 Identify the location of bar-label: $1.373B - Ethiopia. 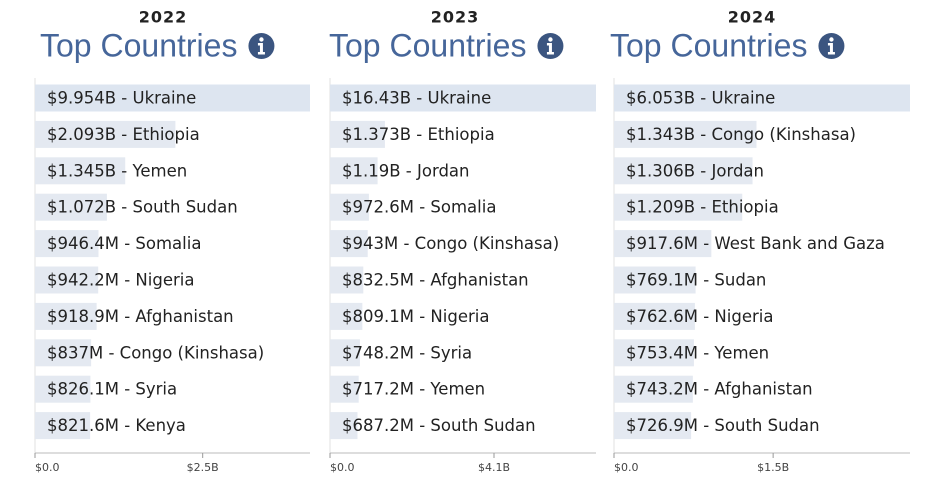
(418, 134).